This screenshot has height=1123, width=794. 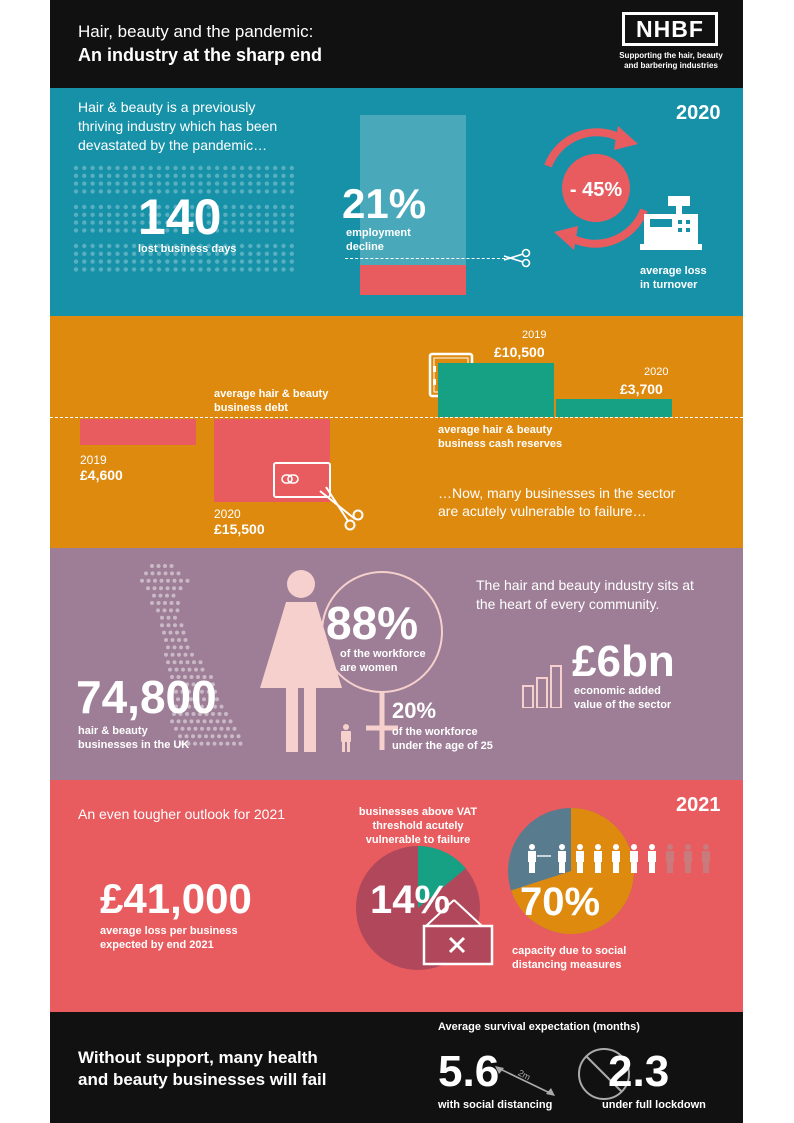 I want to click on vat-value: 14%, so click(x=410, y=900).